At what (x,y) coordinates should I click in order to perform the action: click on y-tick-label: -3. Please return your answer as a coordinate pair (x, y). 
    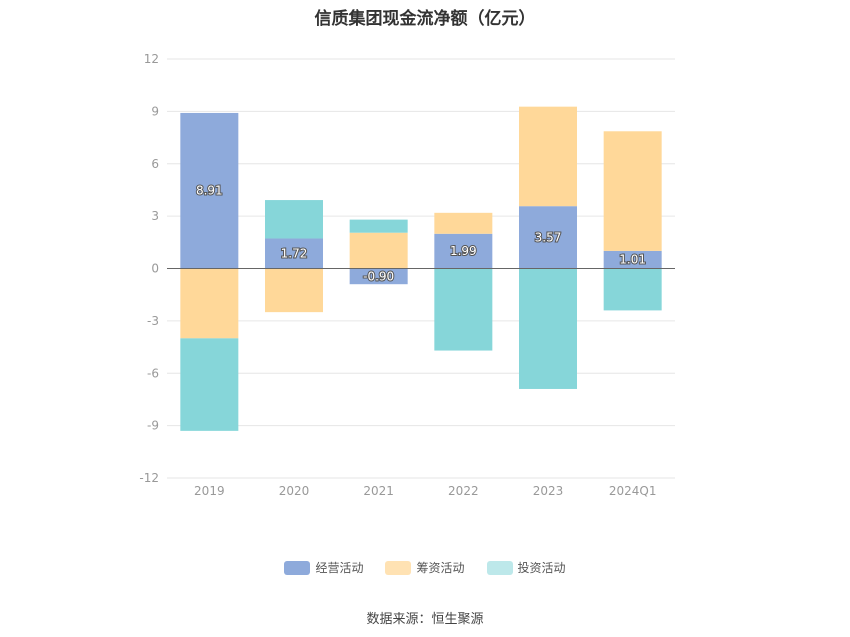
    Looking at the image, I should click on (153, 321).